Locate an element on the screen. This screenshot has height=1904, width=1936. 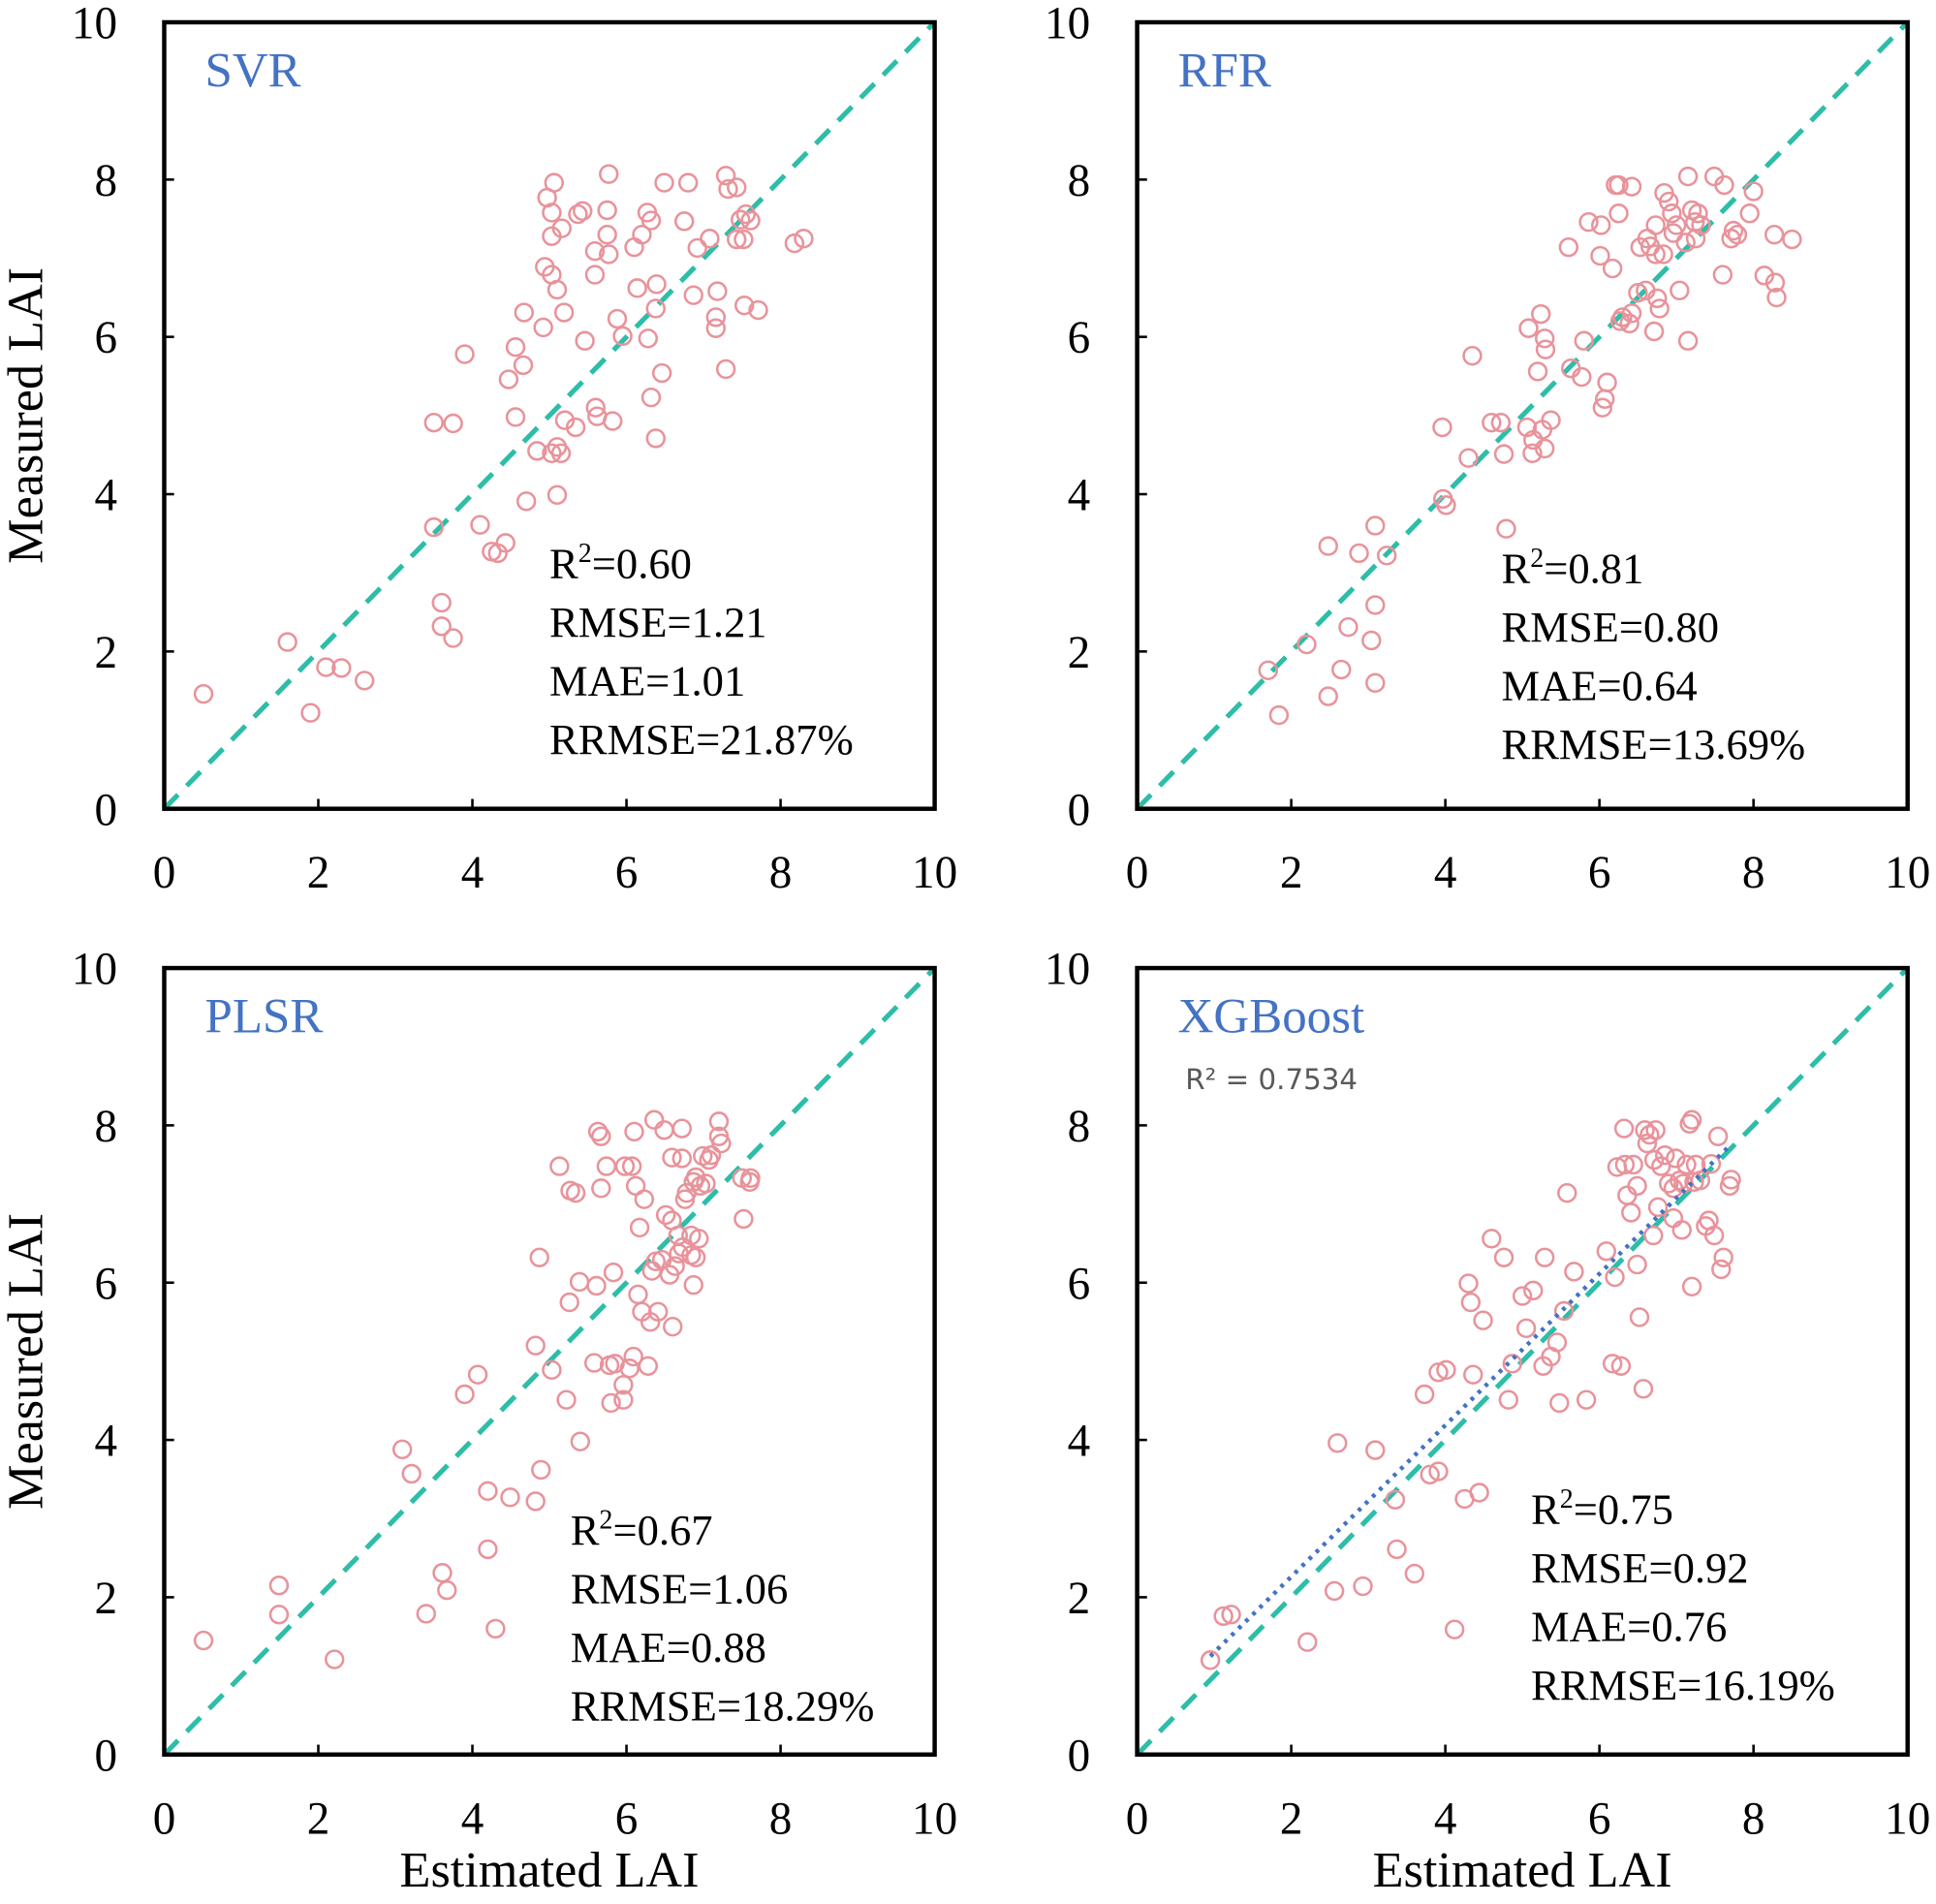
x-axis-title: Estimated LAI is located at coordinates (550, 1870).